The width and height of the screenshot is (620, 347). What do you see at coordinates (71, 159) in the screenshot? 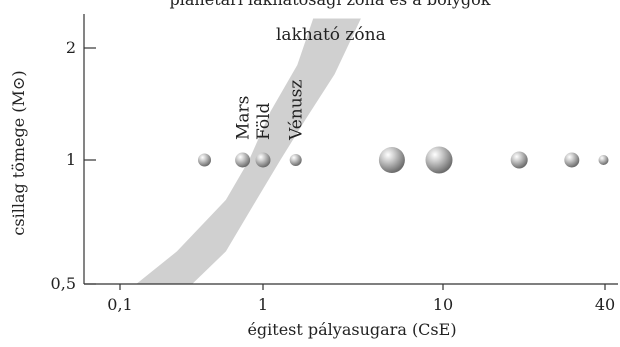
I see `y-tick-label: 1` at bounding box center [71, 159].